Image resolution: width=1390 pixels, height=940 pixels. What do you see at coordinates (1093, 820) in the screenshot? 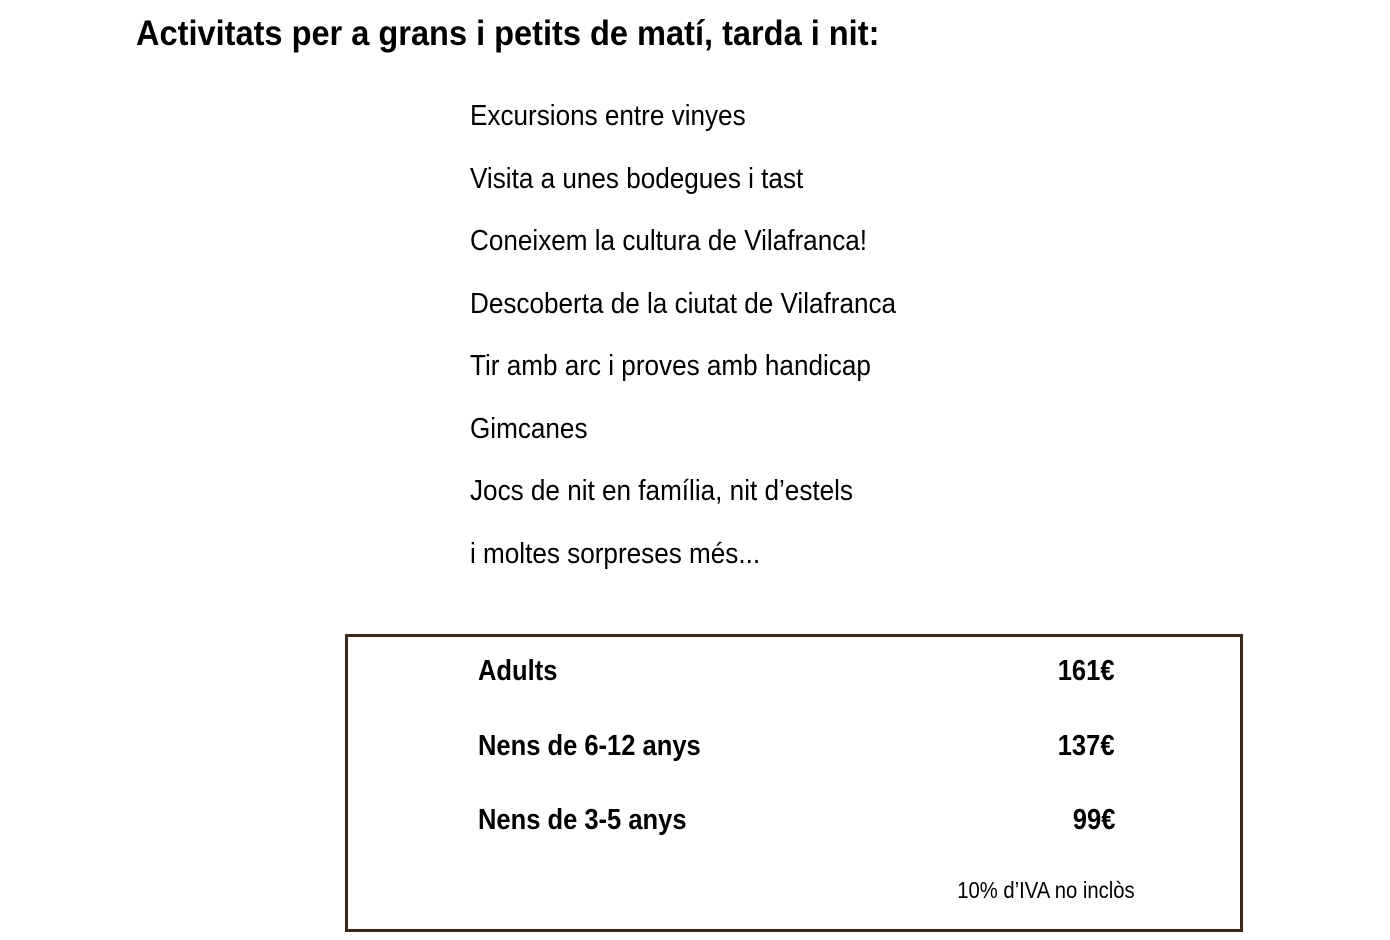
I see `price-value: 99€` at bounding box center [1093, 820].